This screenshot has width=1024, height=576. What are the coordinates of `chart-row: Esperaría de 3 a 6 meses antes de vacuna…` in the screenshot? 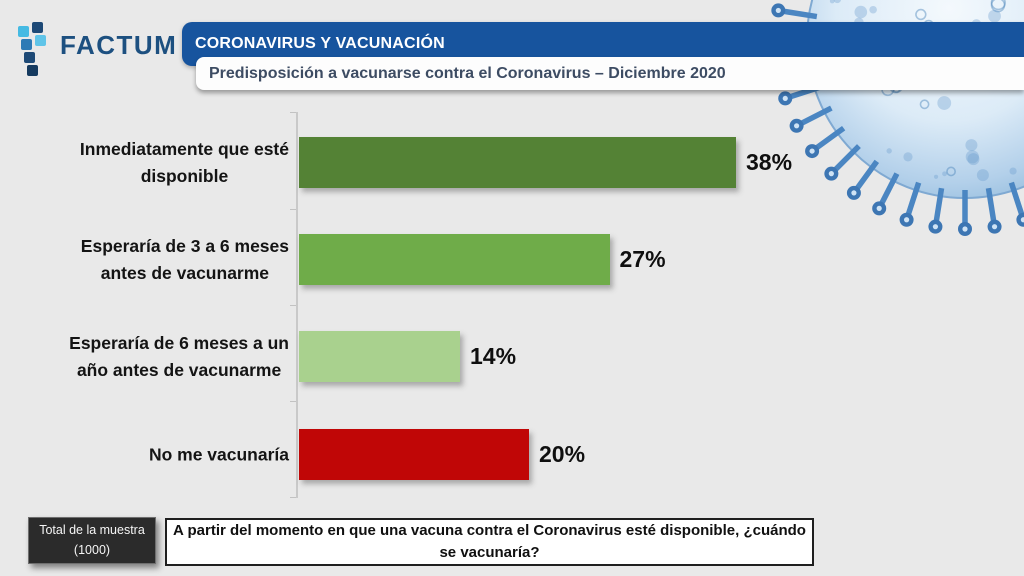 It's located at (512, 259).